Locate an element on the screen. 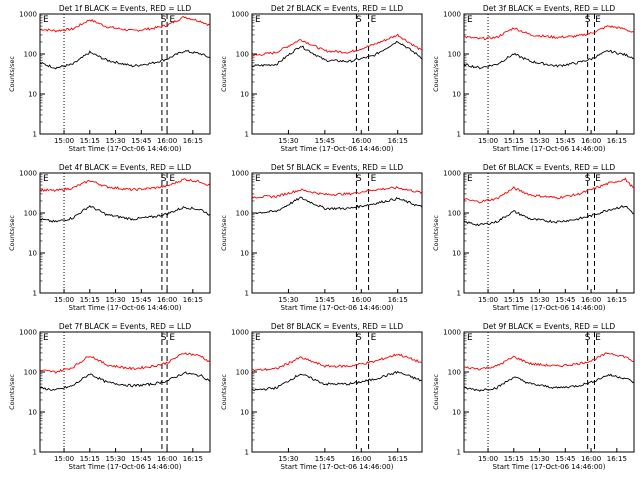  chart-title: Det 4f BLACK = Events, RED = LLD is located at coordinates (125, 167).